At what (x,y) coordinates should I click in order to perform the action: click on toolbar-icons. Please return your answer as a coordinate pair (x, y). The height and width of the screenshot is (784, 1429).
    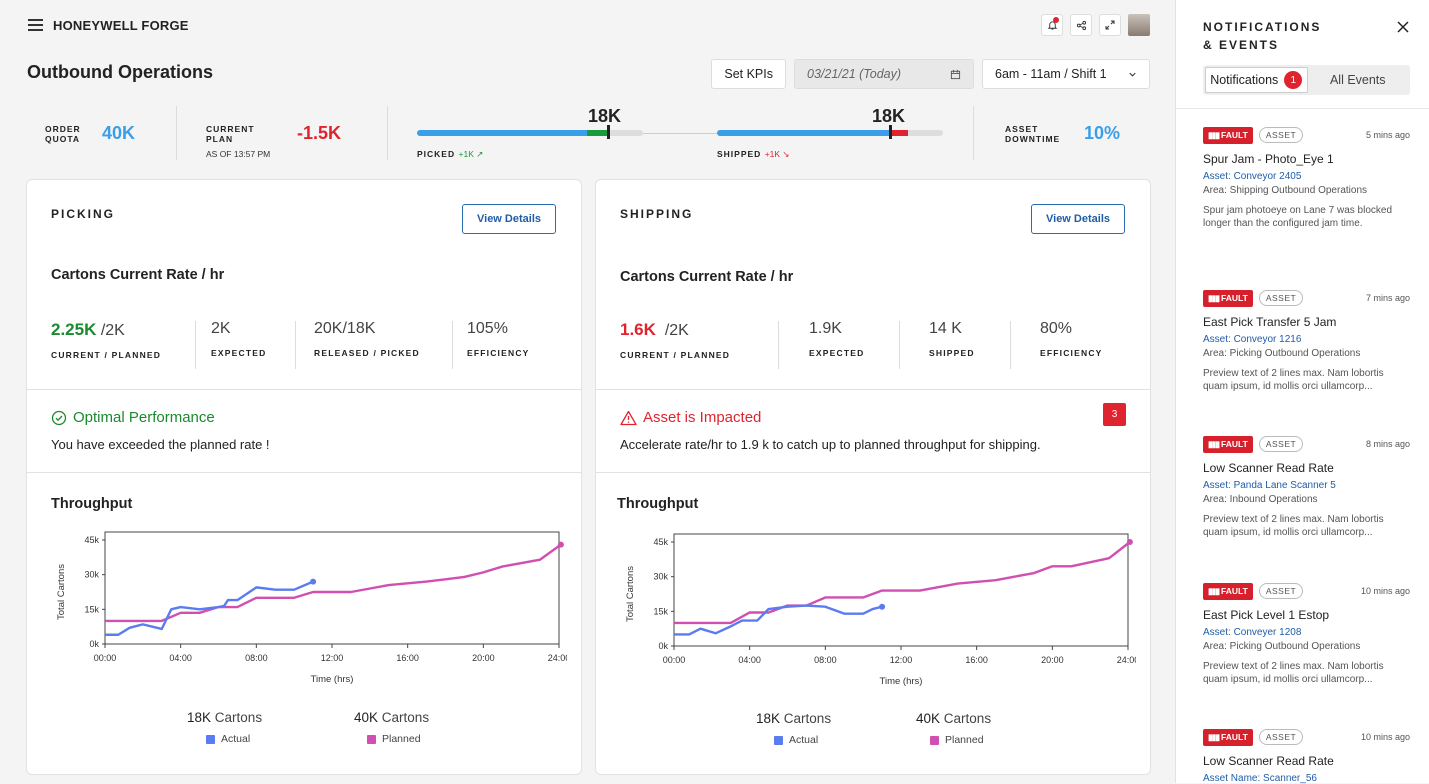
    Looking at the image, I should click on (1095, 25).